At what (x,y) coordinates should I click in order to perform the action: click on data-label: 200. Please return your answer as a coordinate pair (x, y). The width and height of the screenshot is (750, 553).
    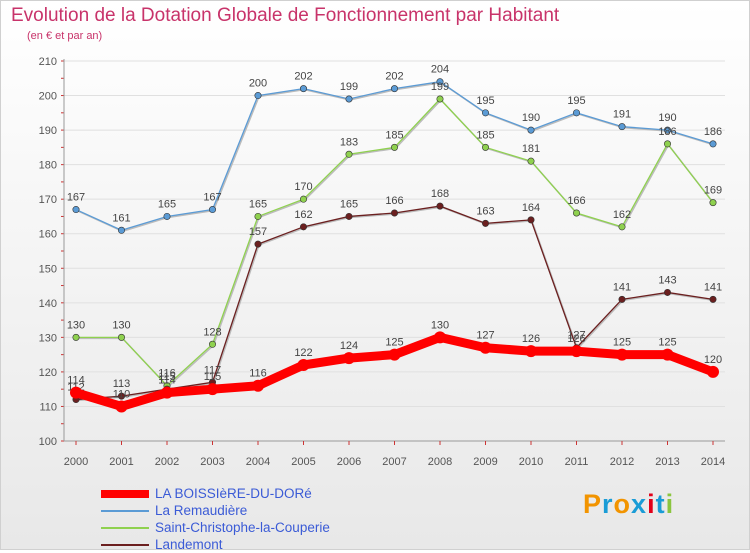
    Looking at the image, I should click on (258, 84).